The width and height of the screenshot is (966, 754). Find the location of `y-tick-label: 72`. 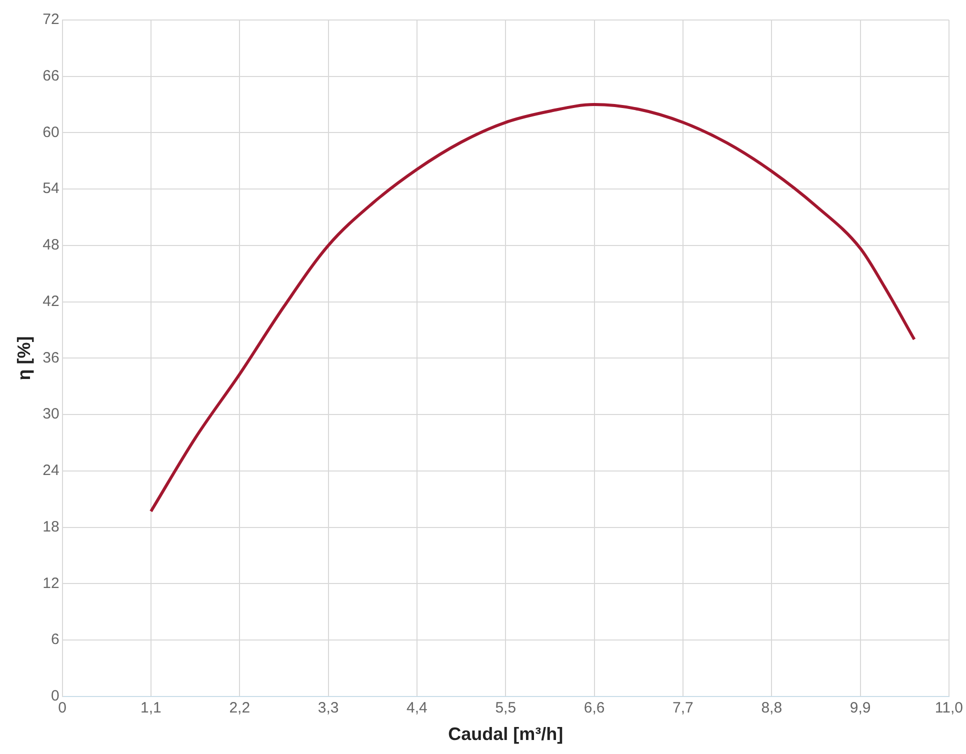

y-tick-label: 72 is located at coordinates (51, 19).